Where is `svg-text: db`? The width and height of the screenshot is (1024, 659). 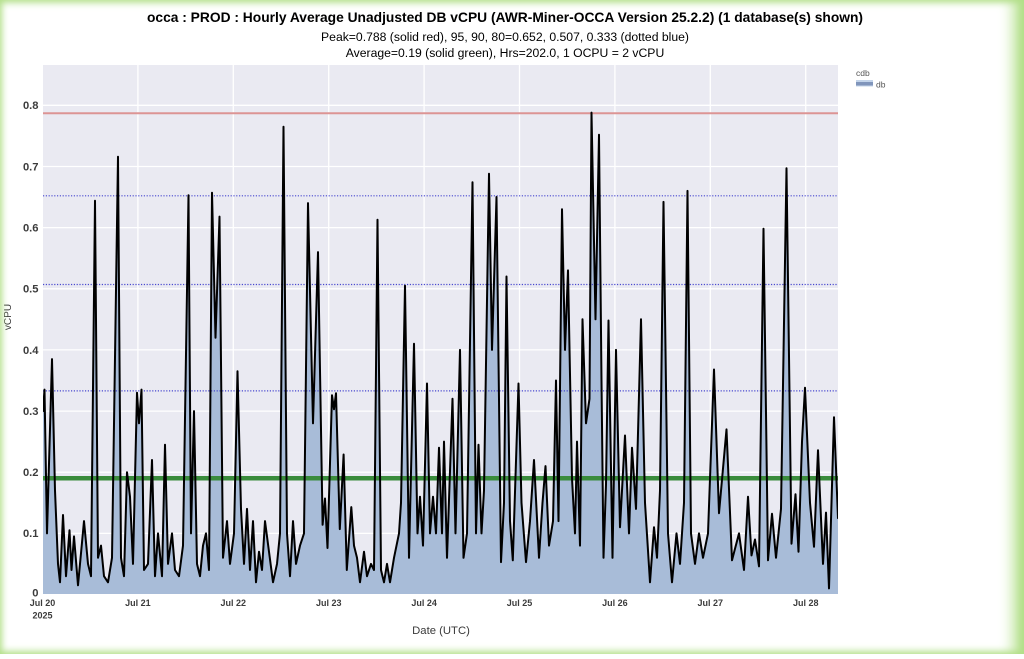 svg-text: db is located at coordinates (881, 85).